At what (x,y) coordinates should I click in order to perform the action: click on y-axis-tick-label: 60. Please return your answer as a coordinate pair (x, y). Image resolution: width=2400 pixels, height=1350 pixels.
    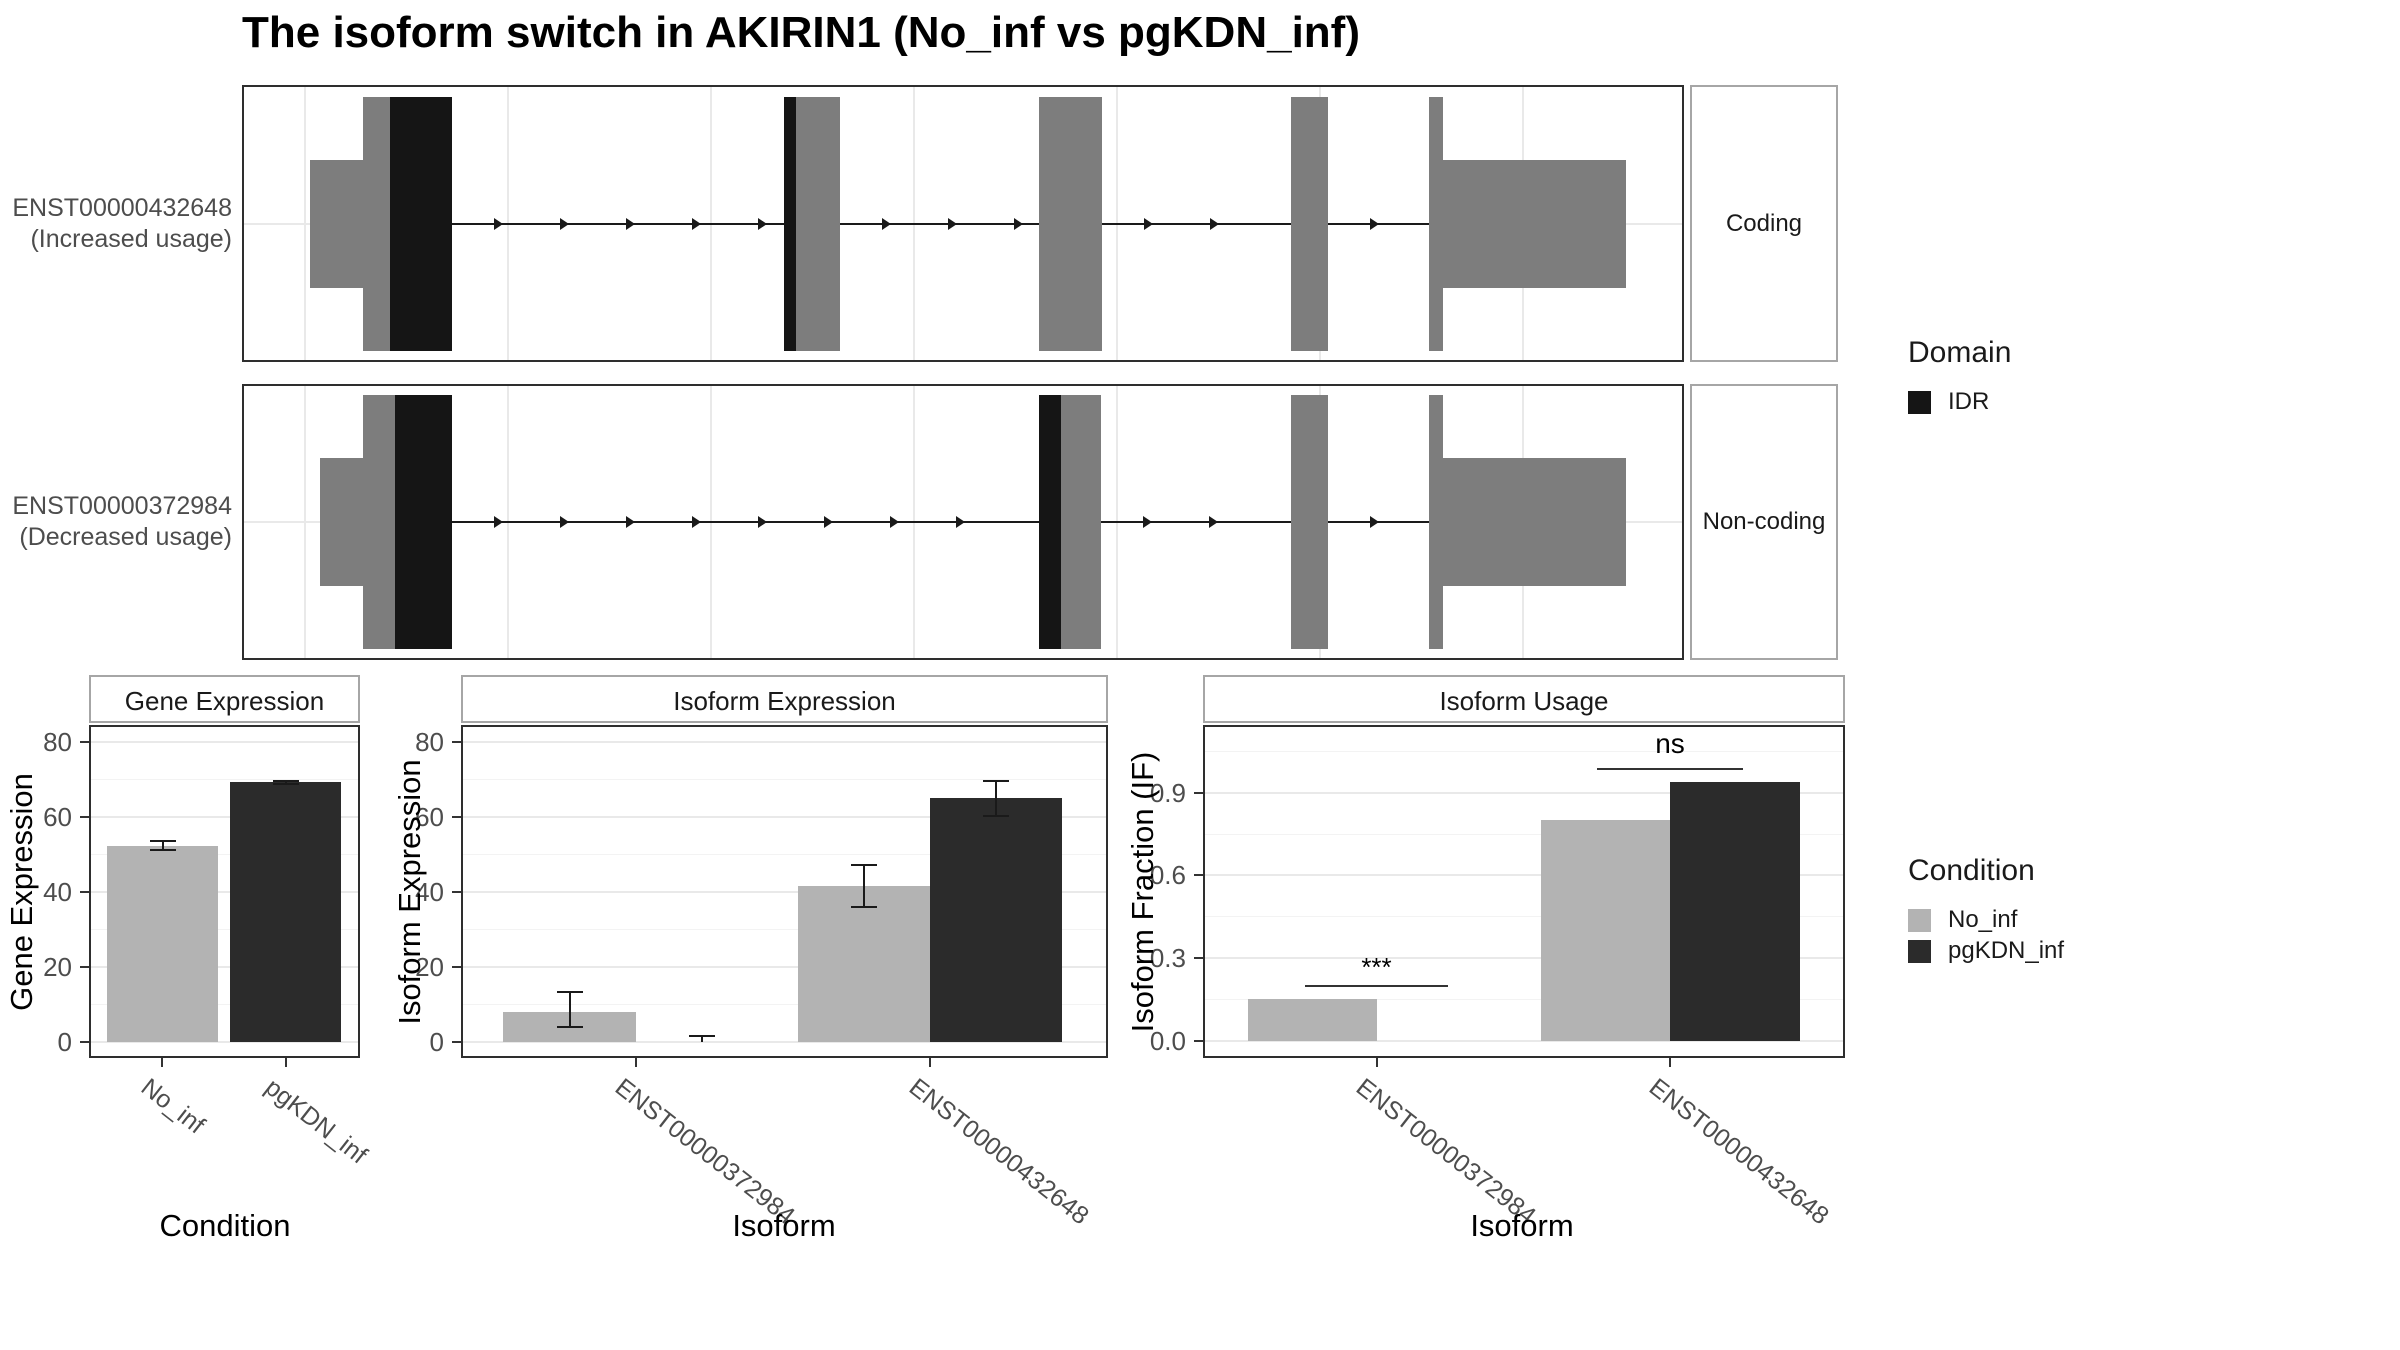
    Looking at the image, I should click on (429, 817).